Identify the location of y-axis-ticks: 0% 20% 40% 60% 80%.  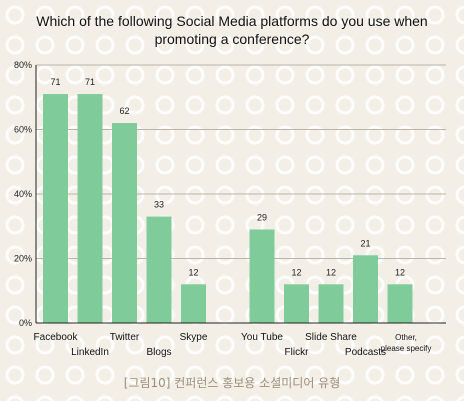
(23, 194).